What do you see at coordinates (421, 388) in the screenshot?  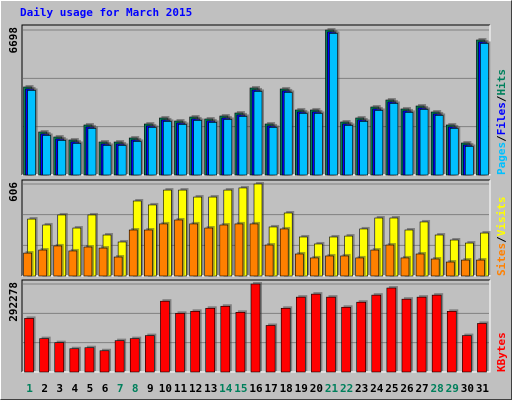 I see `x-tick-label: 27` at bounding box center [421, 388].